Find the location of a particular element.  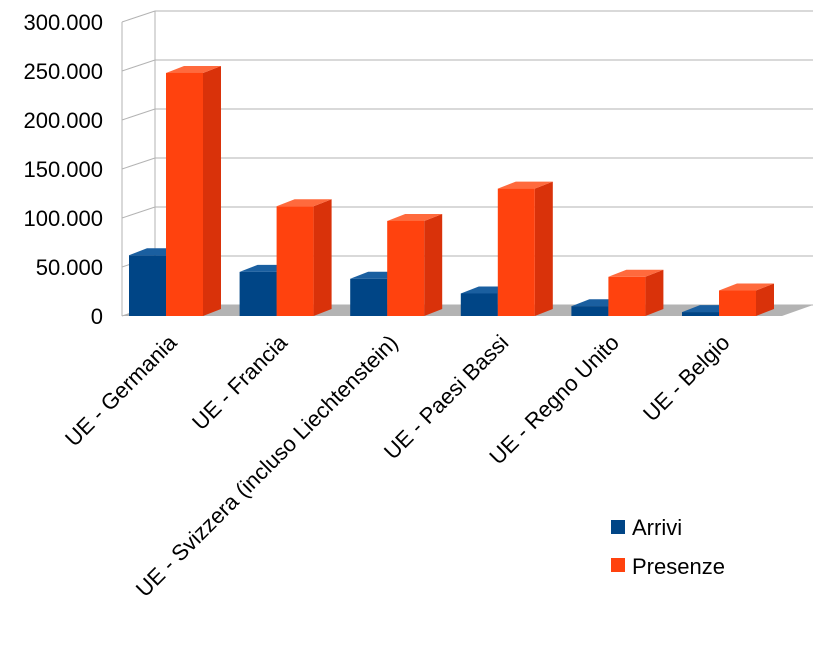

x-tick-label: UE - Belgio is located at coordinates (686, 378).